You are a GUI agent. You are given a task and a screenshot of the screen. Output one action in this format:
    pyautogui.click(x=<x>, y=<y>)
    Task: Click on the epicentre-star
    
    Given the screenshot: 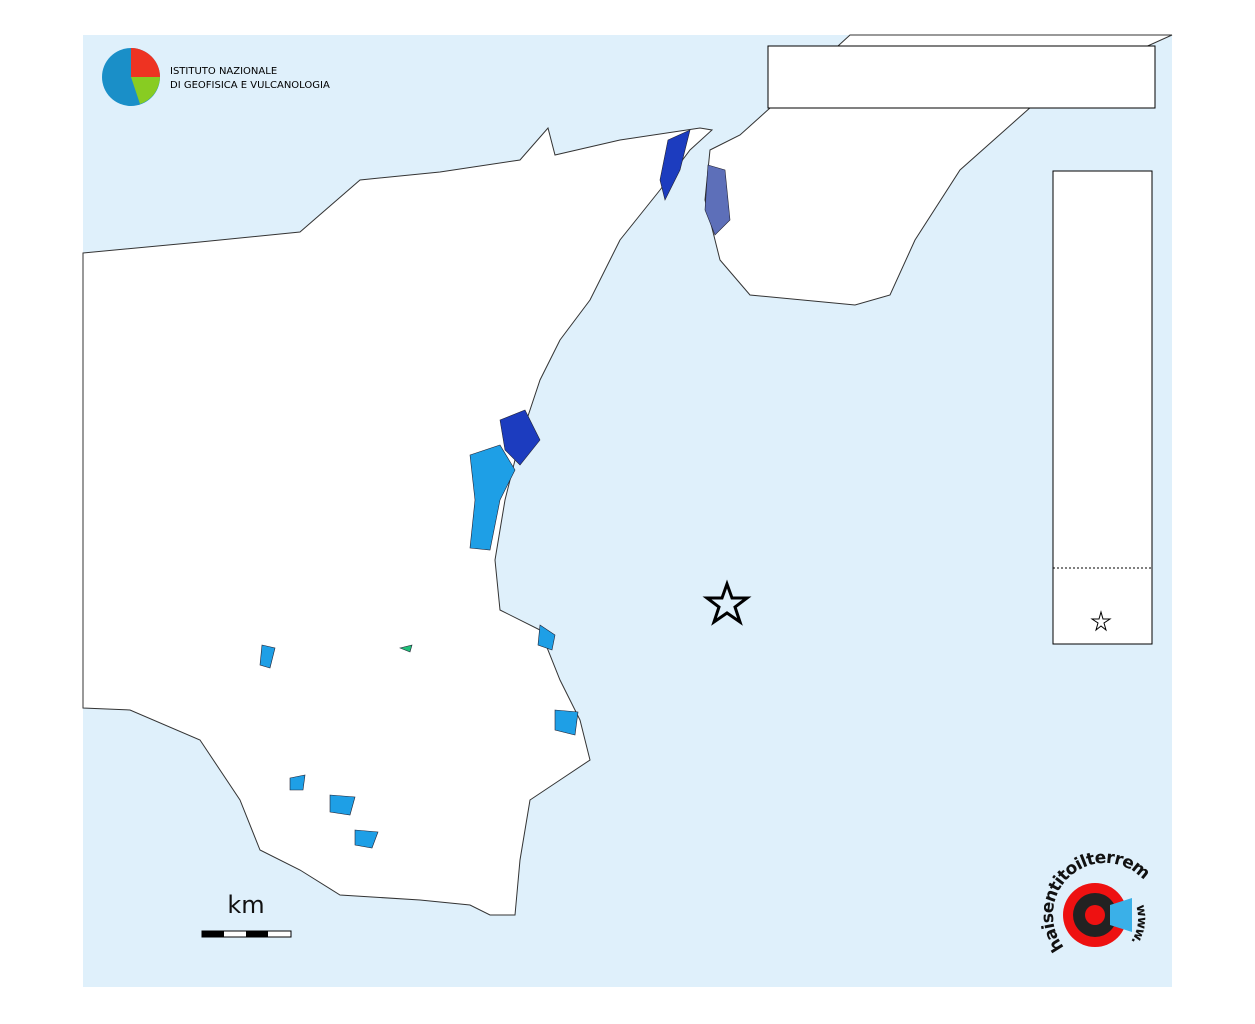 What is the action you would take?
    pyautogui.click(x=727, y=602)
    